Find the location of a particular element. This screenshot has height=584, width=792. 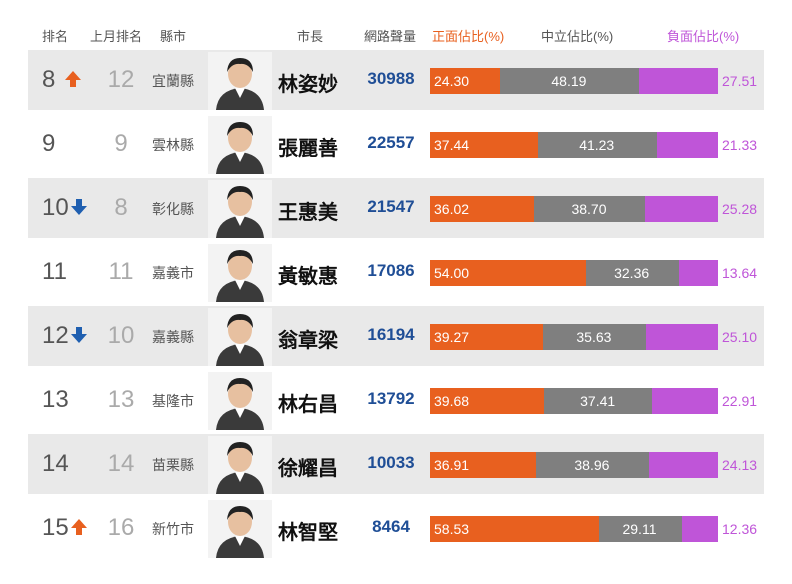

volume-value: 8464 is located at coordinates (391, 526).